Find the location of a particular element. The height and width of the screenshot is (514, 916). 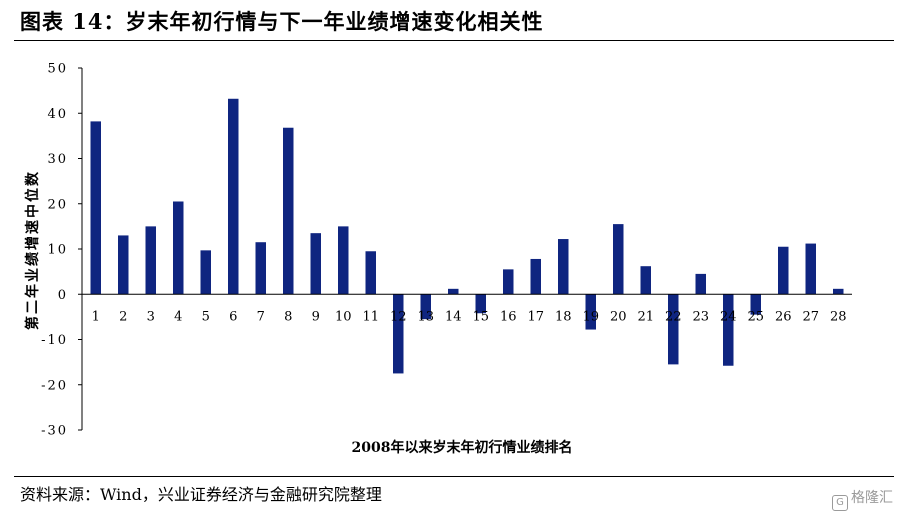

footer-divider is located at coordinates (454, 476).